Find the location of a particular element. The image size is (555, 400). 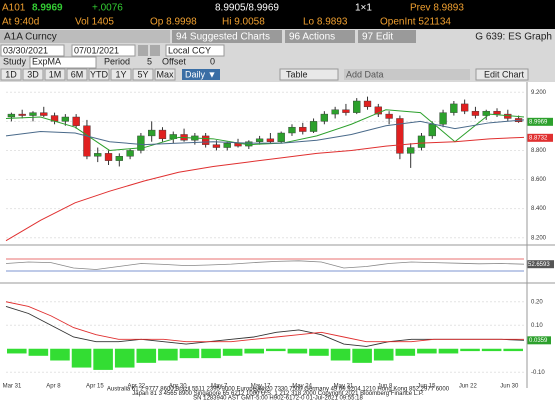

period-label: 1M is located at coordinates (55, 74).